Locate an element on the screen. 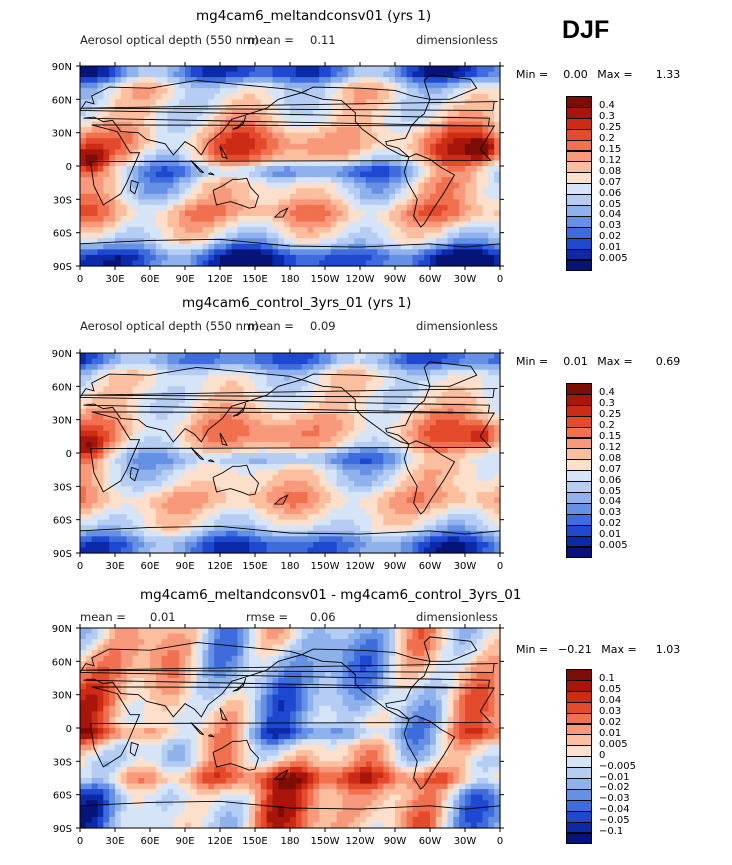  panel-1-max-label: Max = is located at coordinates (615, 74).